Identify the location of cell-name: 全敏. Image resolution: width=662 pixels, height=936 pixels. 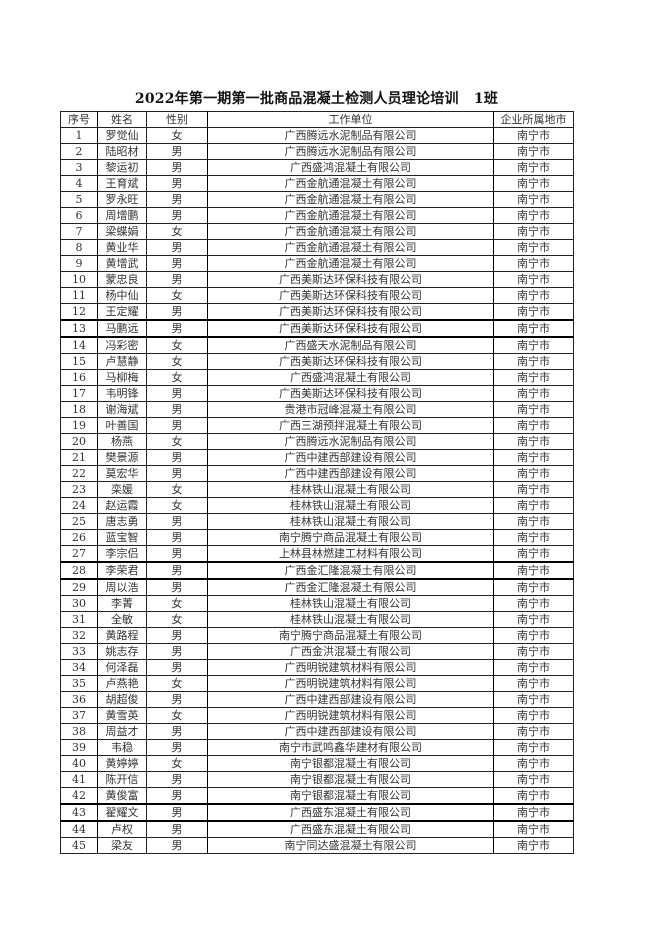
(122, 619).